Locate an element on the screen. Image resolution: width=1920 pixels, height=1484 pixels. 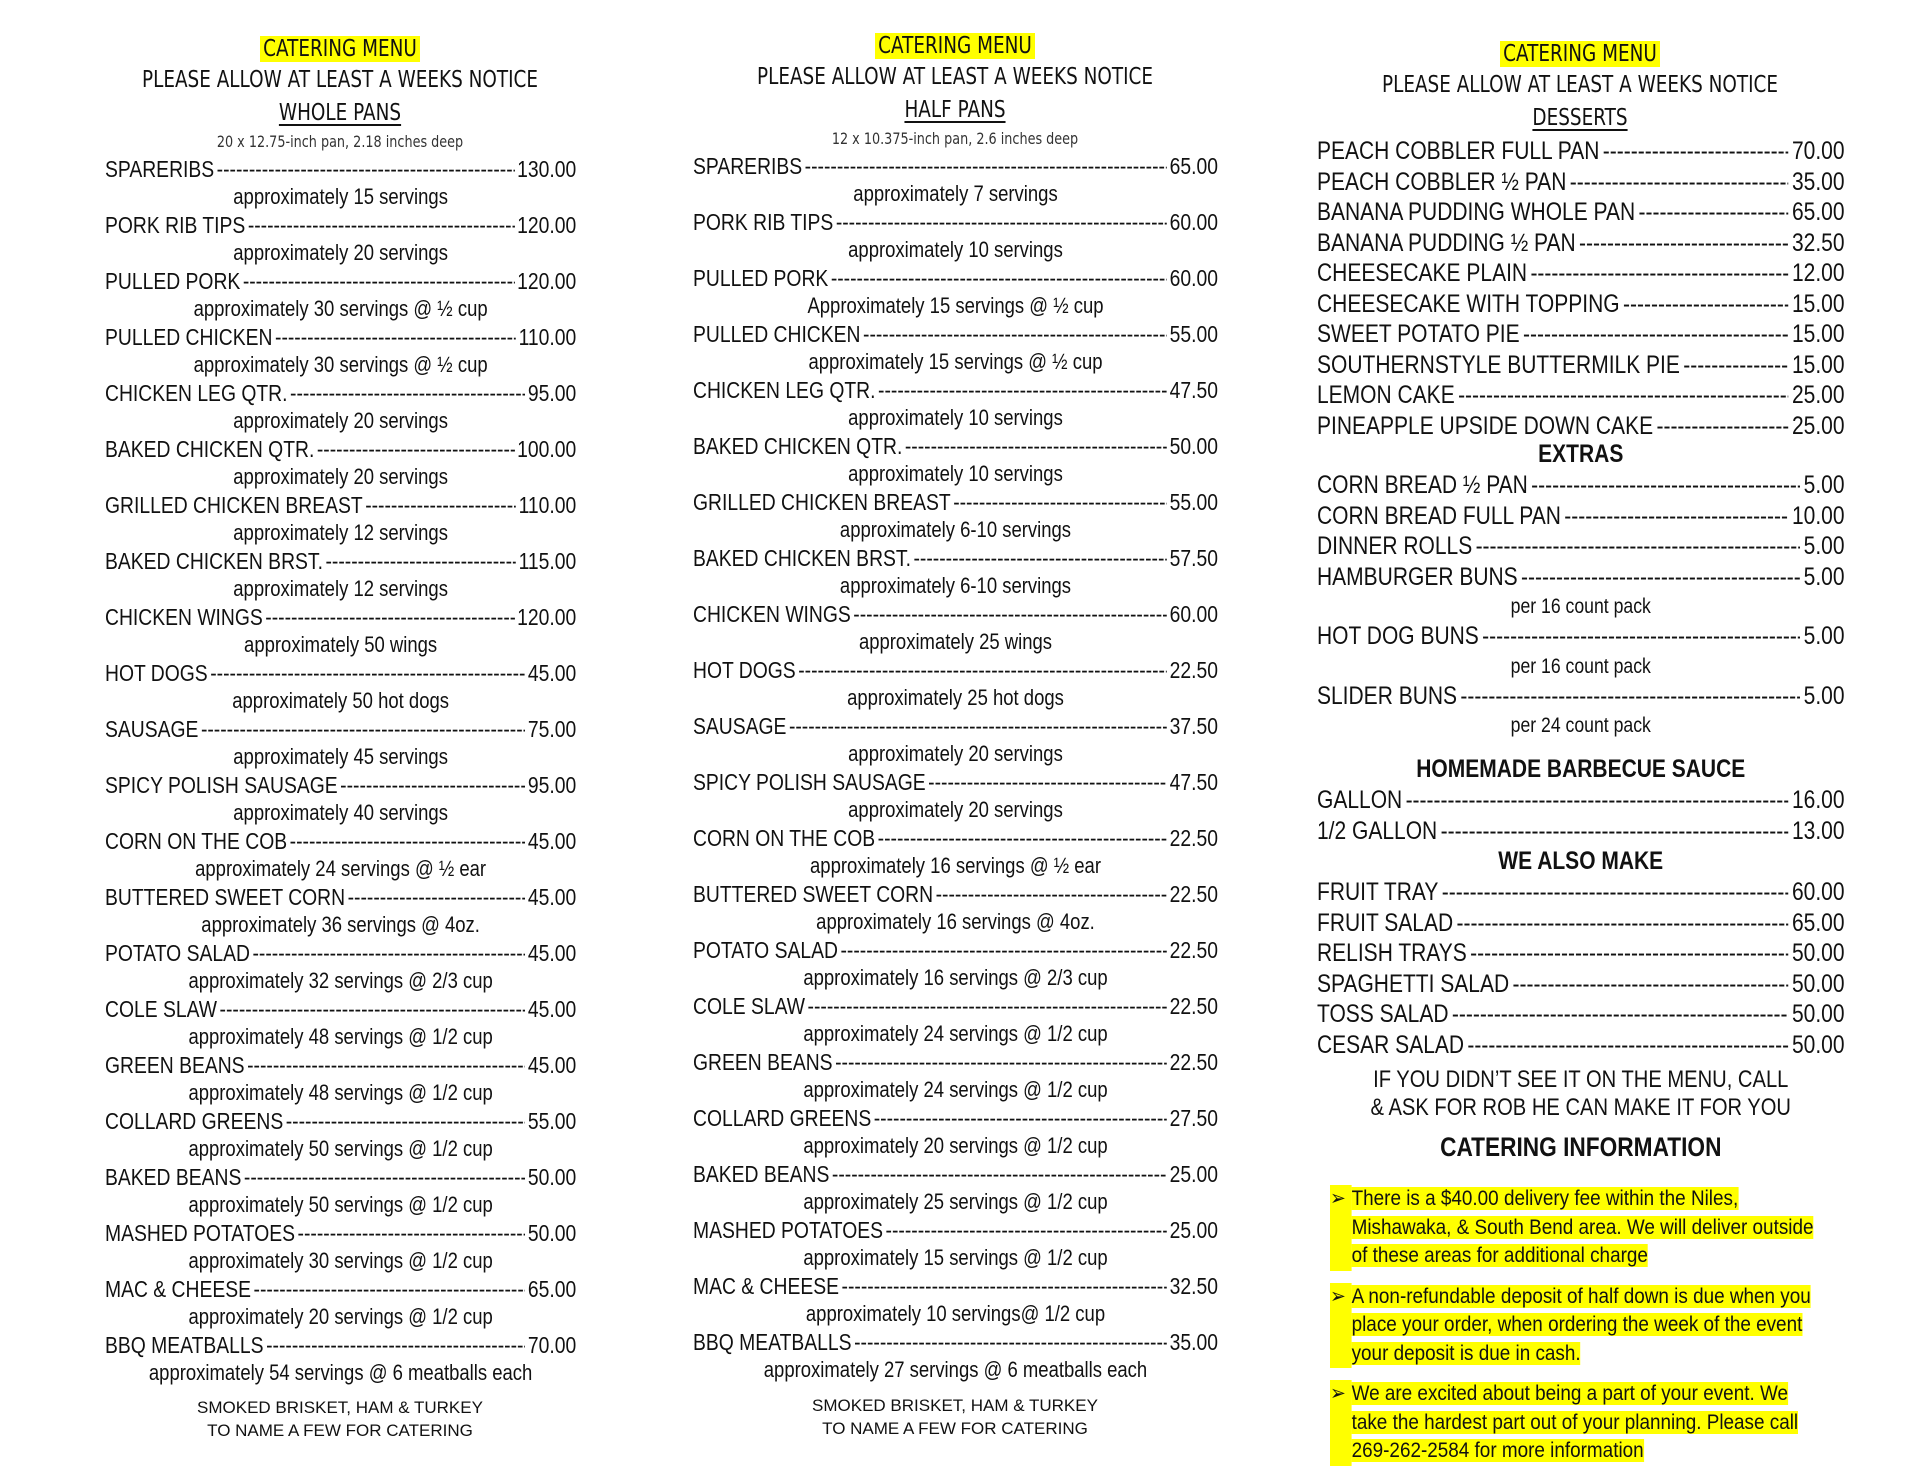
item-note: approximately 16 servings @ 4oz. is located at coordinates (955, 921).